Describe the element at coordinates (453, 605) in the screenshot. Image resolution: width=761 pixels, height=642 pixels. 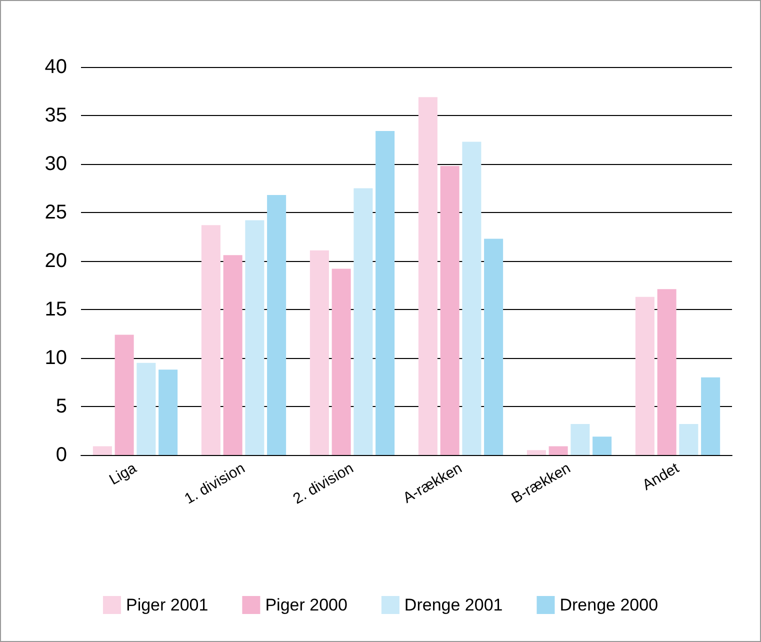
I see `legend-label: Drenge 2001` at that location.